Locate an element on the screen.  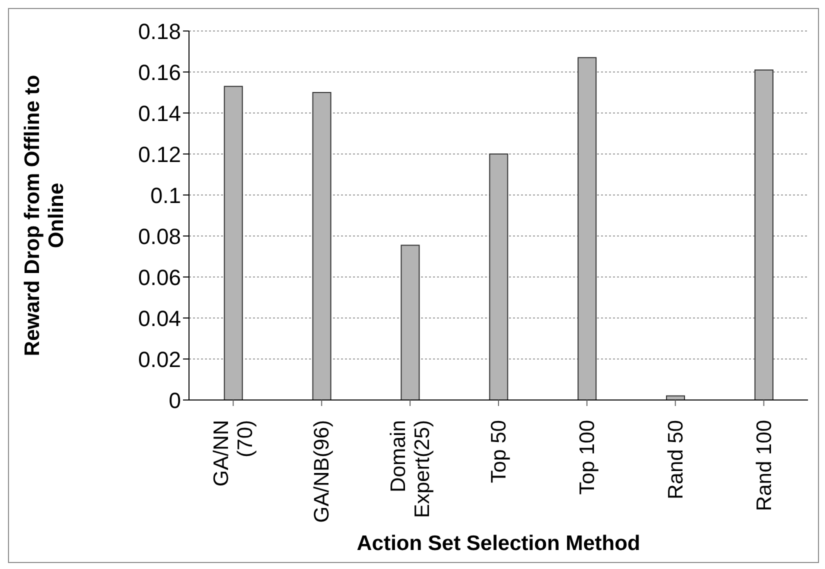
x-tick-label: GA/NN (70) is located at coordinates (234, 453).